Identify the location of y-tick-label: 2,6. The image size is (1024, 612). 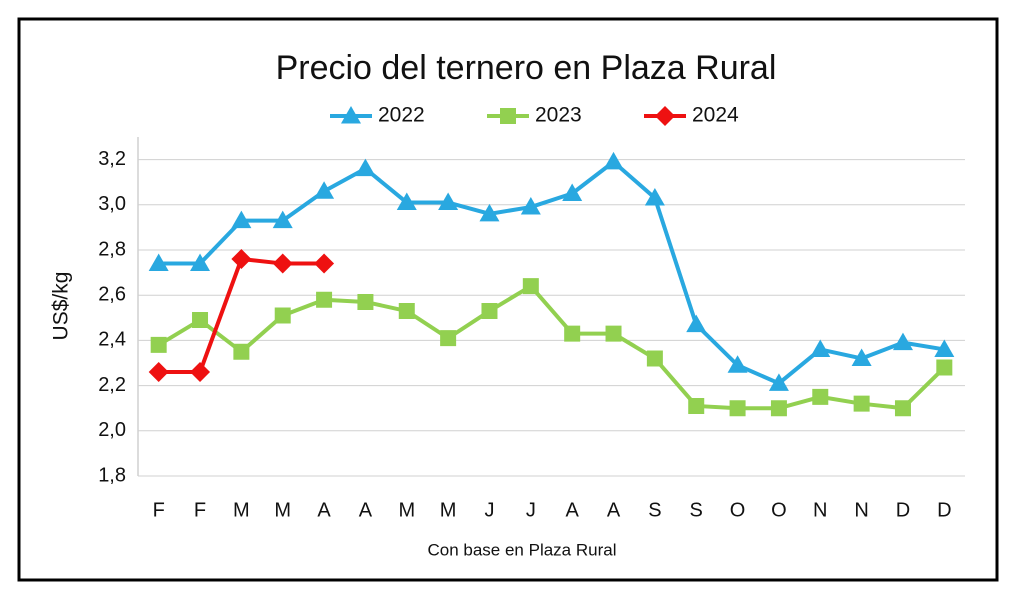
(112, 294).